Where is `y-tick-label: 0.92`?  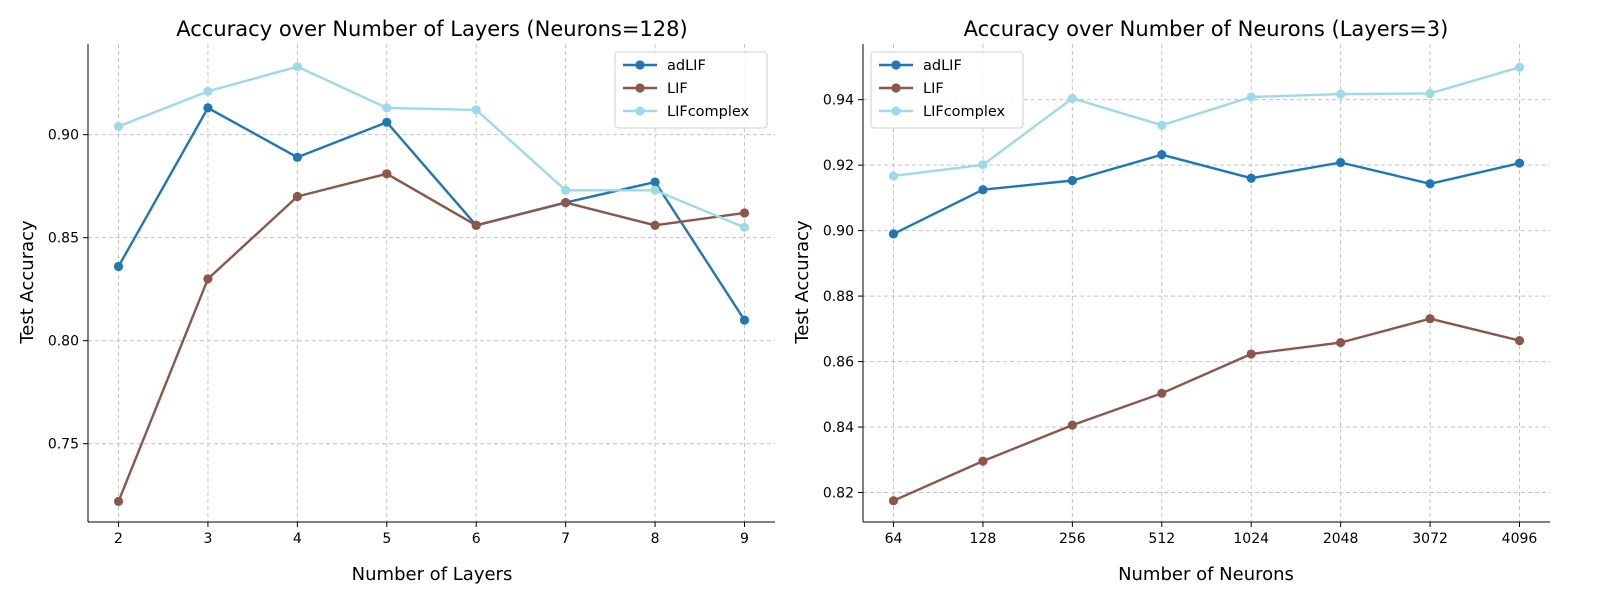 y-tick-label: 0.92 is located at coordinates (838, 166).